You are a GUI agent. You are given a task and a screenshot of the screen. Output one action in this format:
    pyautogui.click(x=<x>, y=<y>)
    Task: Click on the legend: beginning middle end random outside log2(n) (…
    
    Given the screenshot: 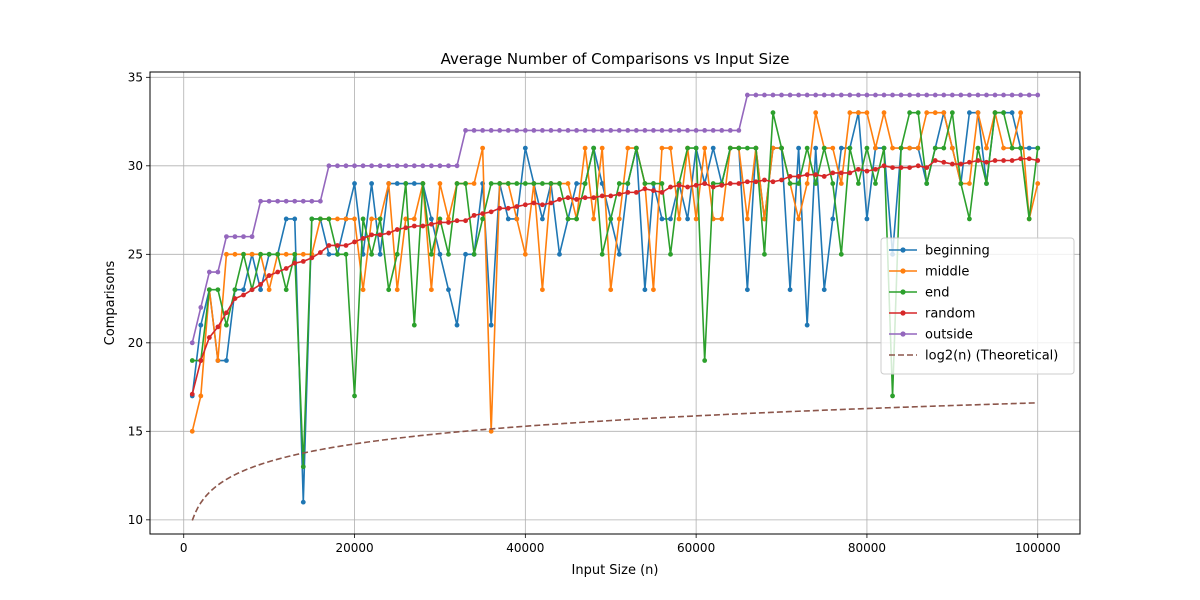 What is the action you would take?
    pyautogui.click(x=977, y=306)
    